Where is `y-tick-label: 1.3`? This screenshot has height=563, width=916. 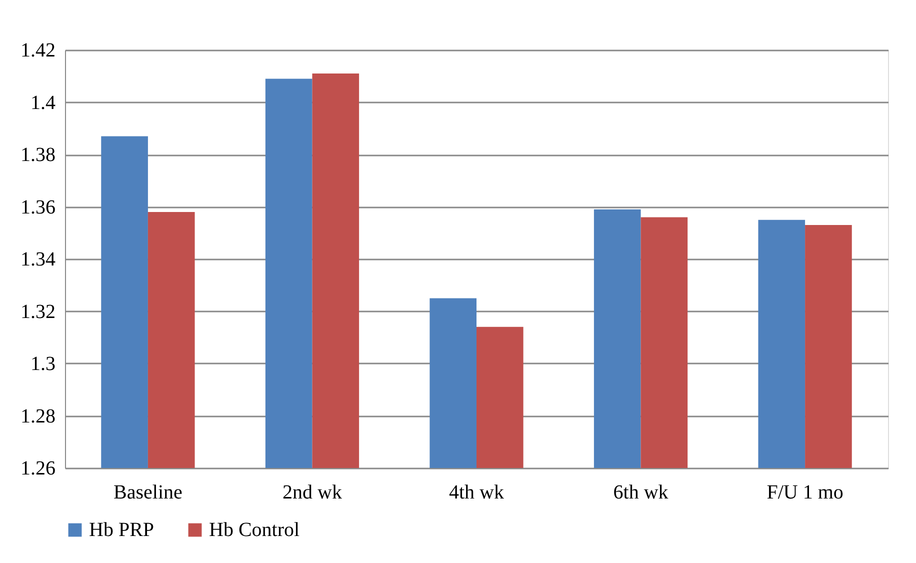 y-tick-label: 1.3 is located at coordinates (43, 364).